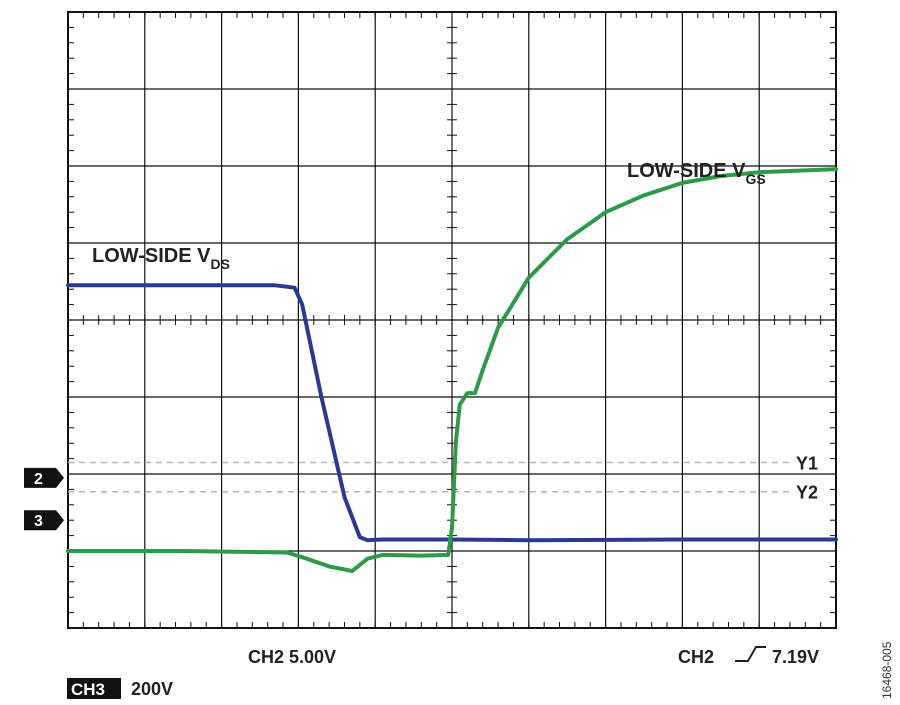  What do you see at coordinates (38, 479) in the screenshot?
I see `channel-marker-label-2: 2` at bounding box center [38, 479].